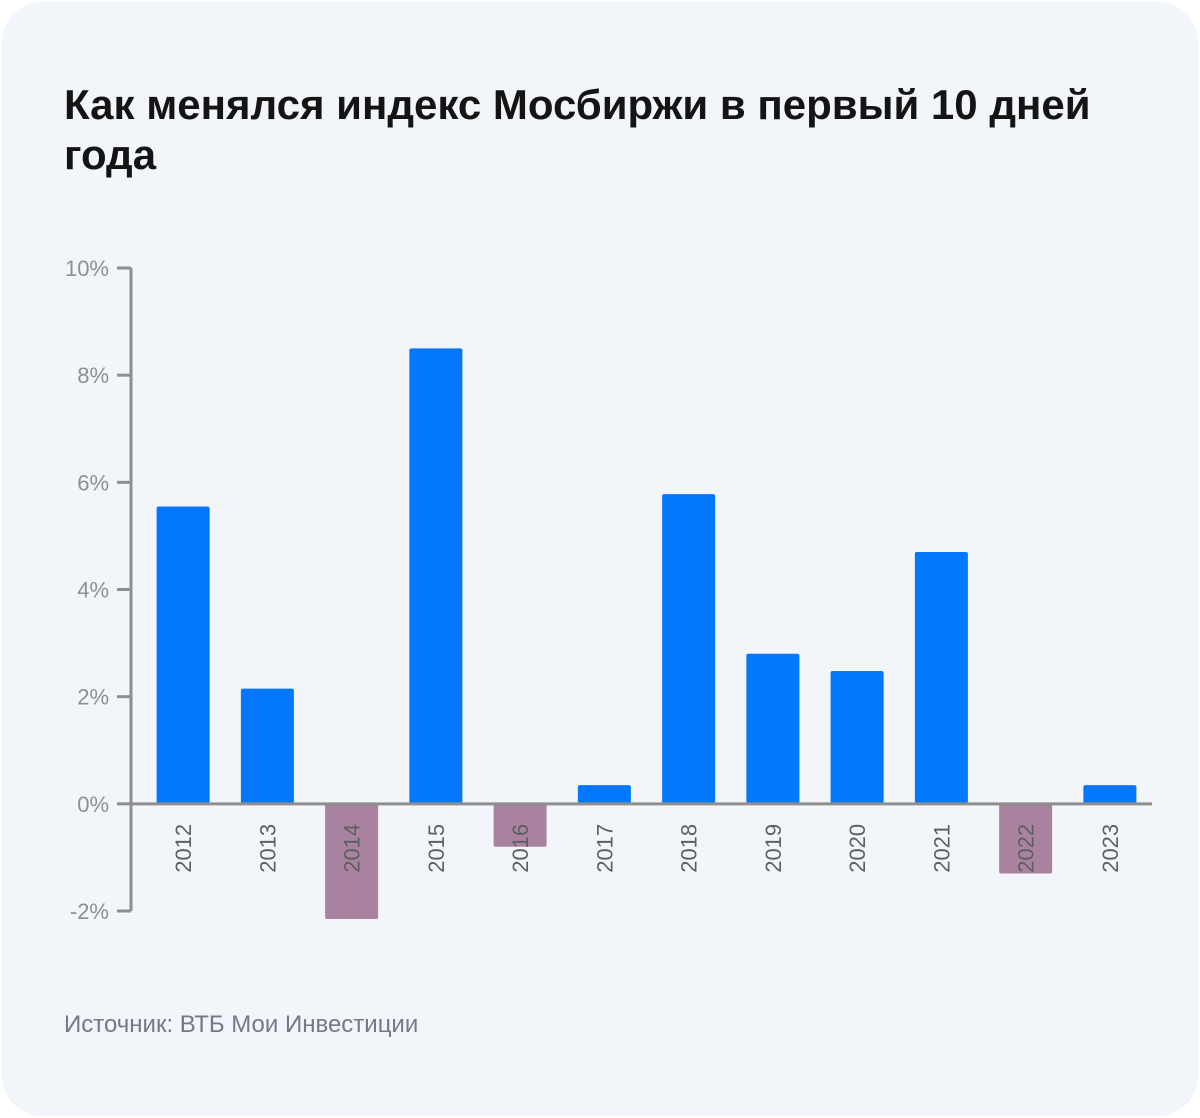 The height and width of the screenshot is (1118, 1200). What do you see at coordinates (267, 746) in the screenshot?
I see `bar-2013` at bounding box center [267, 746].